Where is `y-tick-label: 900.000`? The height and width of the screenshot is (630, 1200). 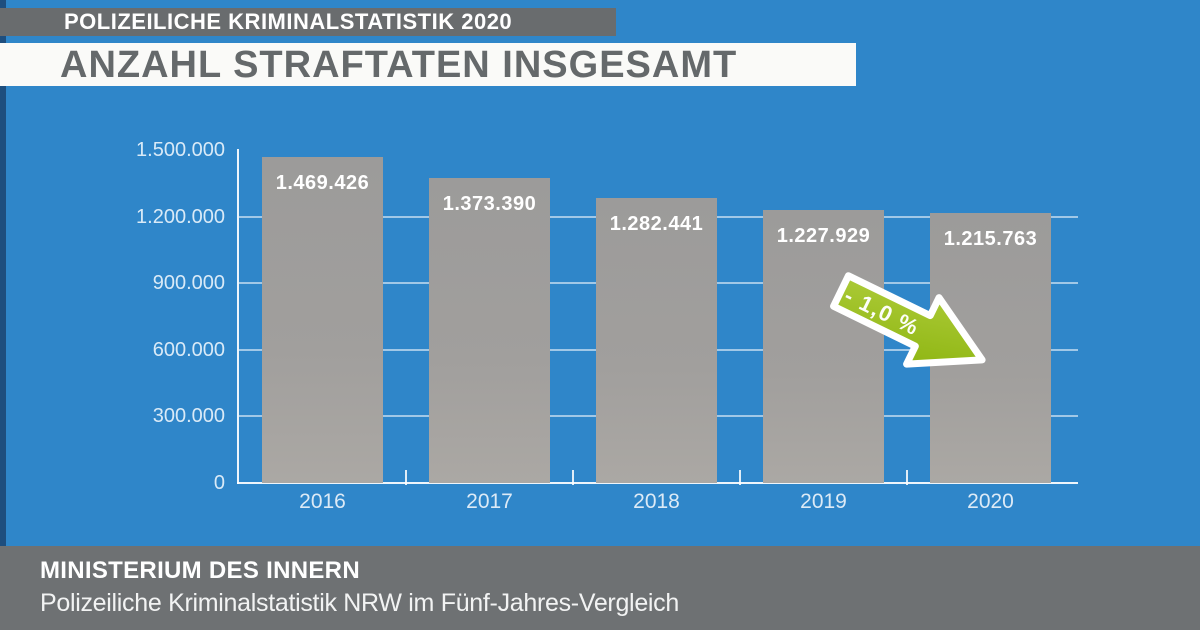 y-tick-label: 900.000 is located at coordinates (188, 283).